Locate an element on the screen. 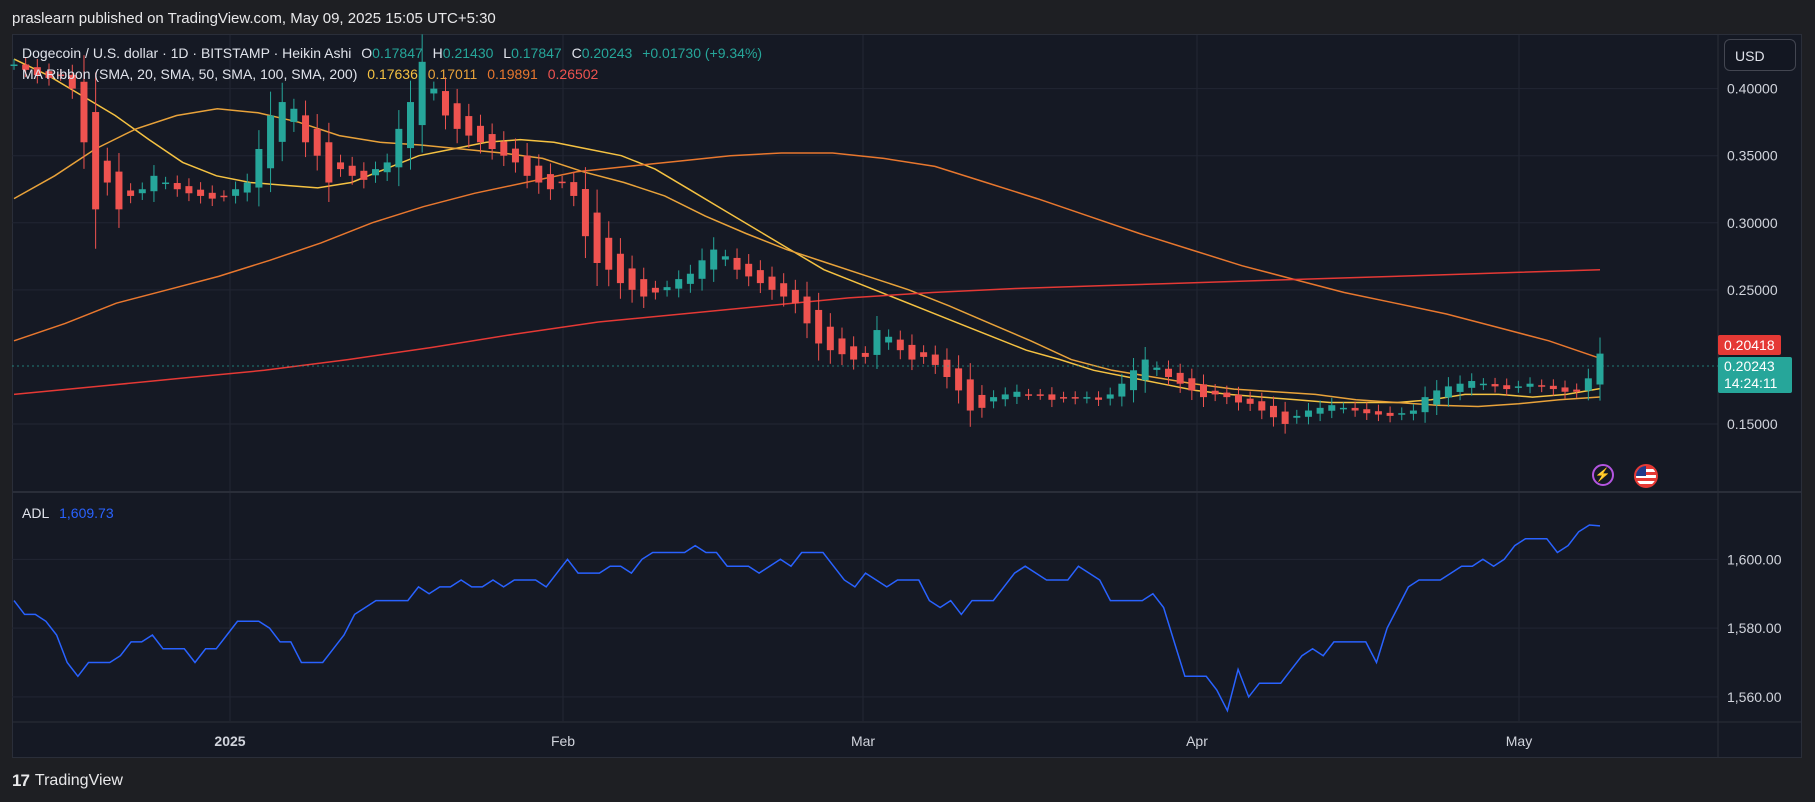 The width and height of the screenshot is (1815, 802). open-label: O is located at coordinates (367, 53).